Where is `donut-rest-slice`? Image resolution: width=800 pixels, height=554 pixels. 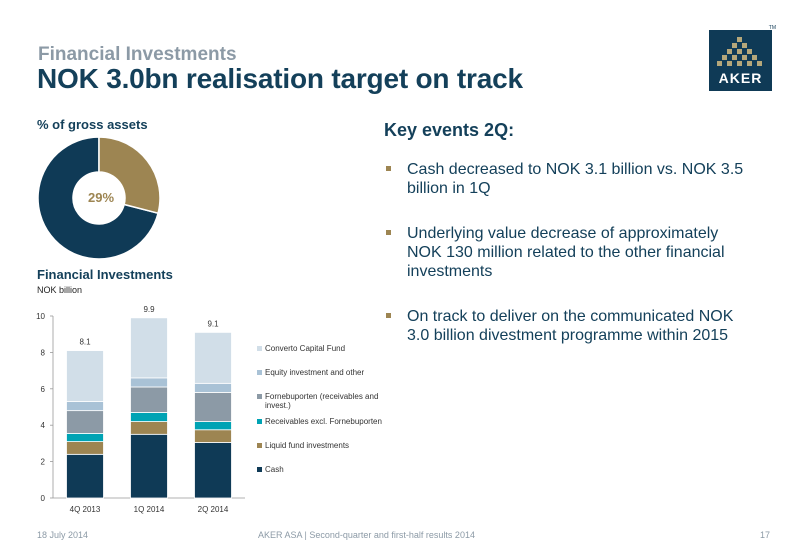 donut-rest-slice is located at coordinates (98, 198).